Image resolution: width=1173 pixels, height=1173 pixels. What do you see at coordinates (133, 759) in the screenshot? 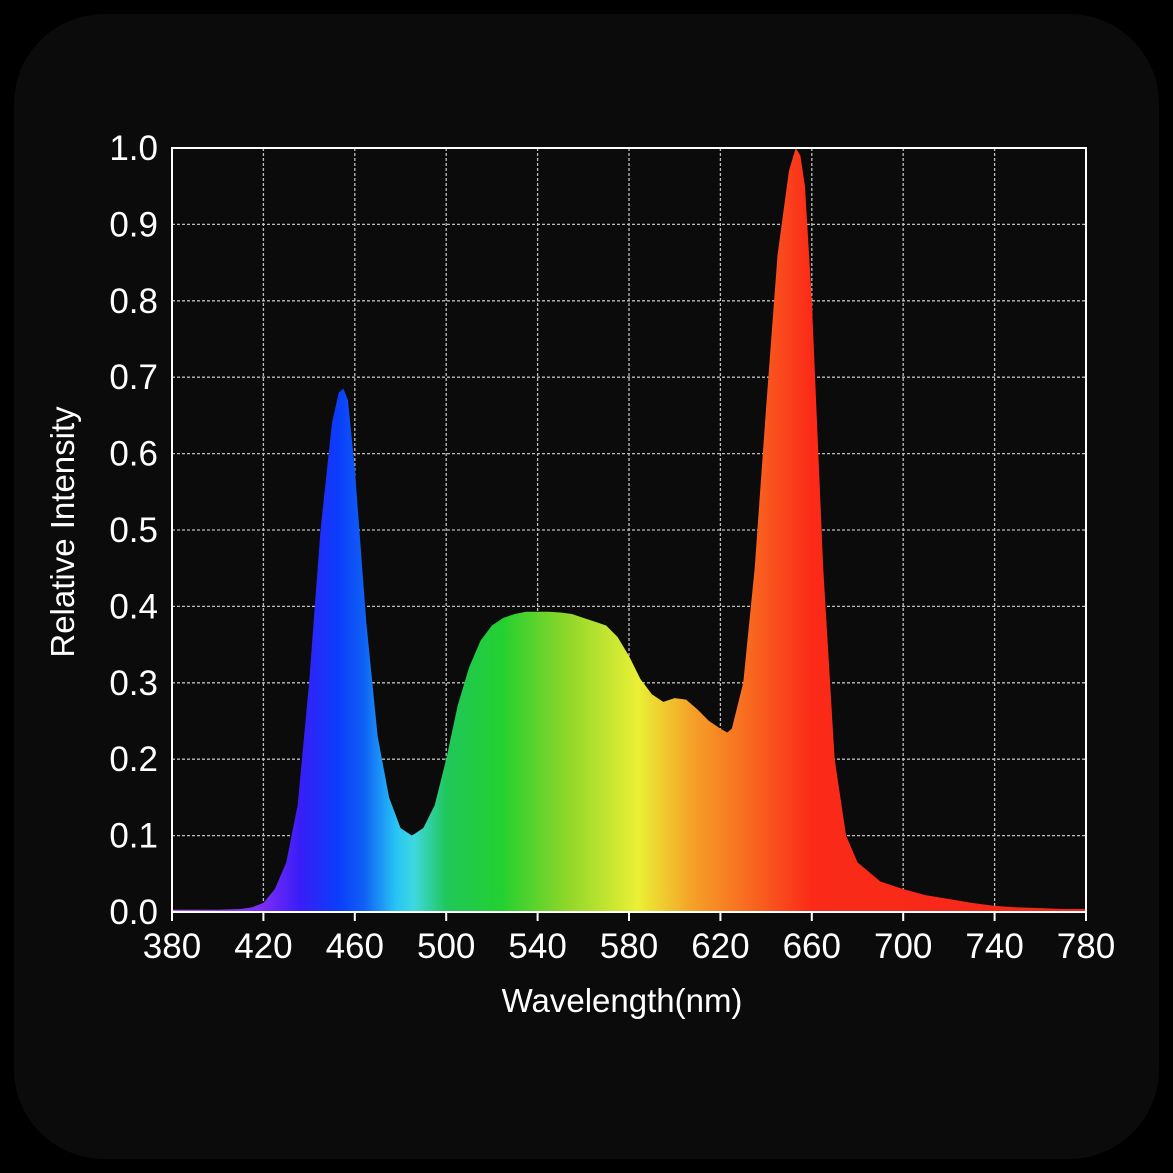
I see `y-tick-label-0.2: 0.2` at bounding box center [133, 759].